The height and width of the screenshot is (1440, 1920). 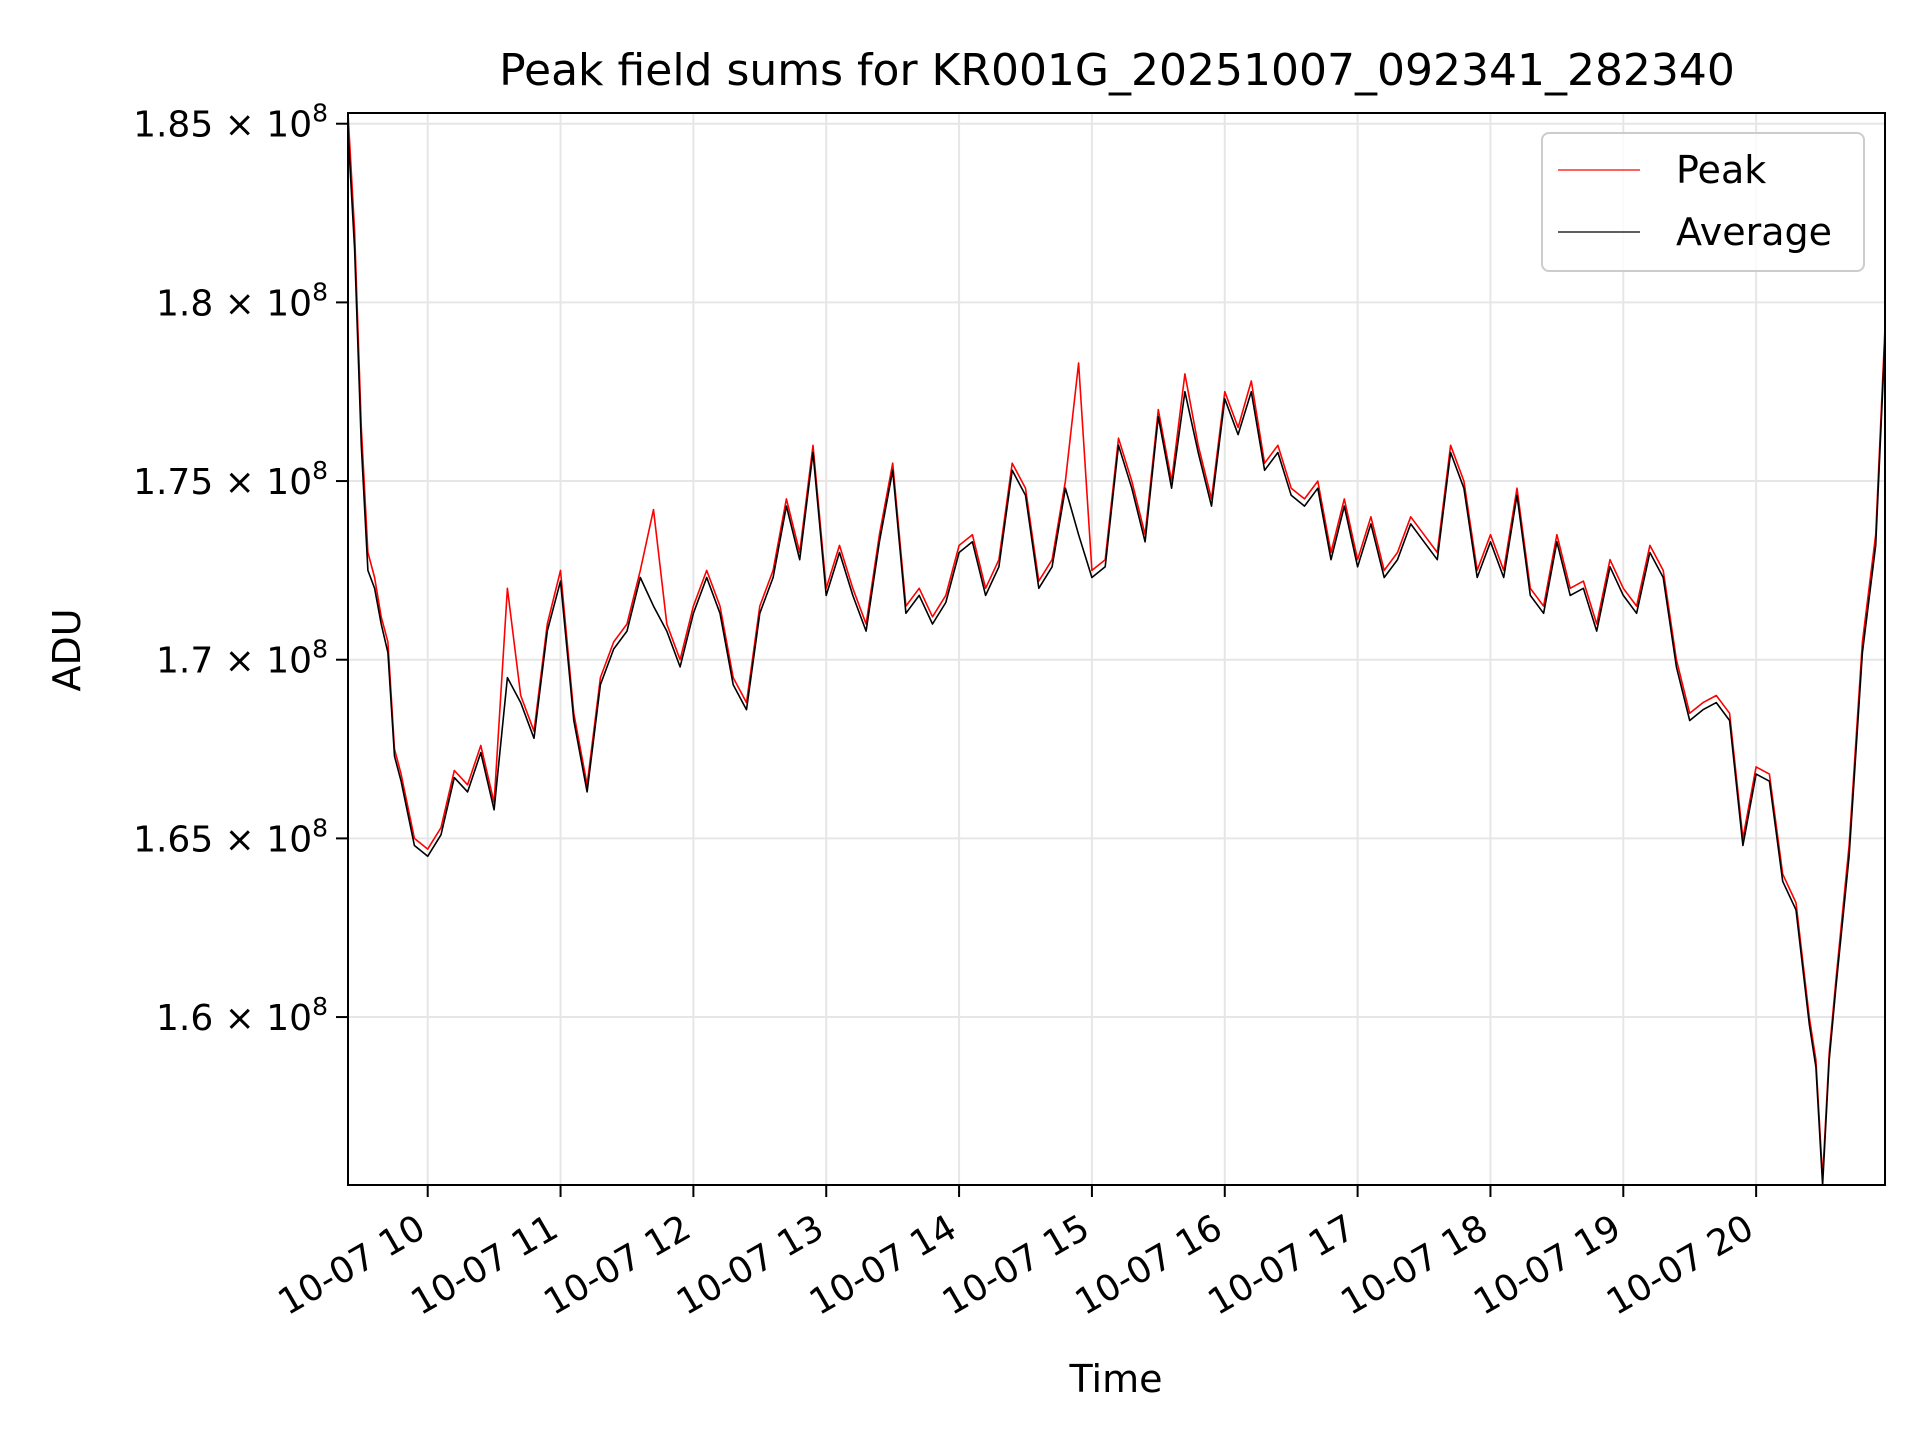 I want to click on legend-label-average: Average, so click(x=1754, y=232).